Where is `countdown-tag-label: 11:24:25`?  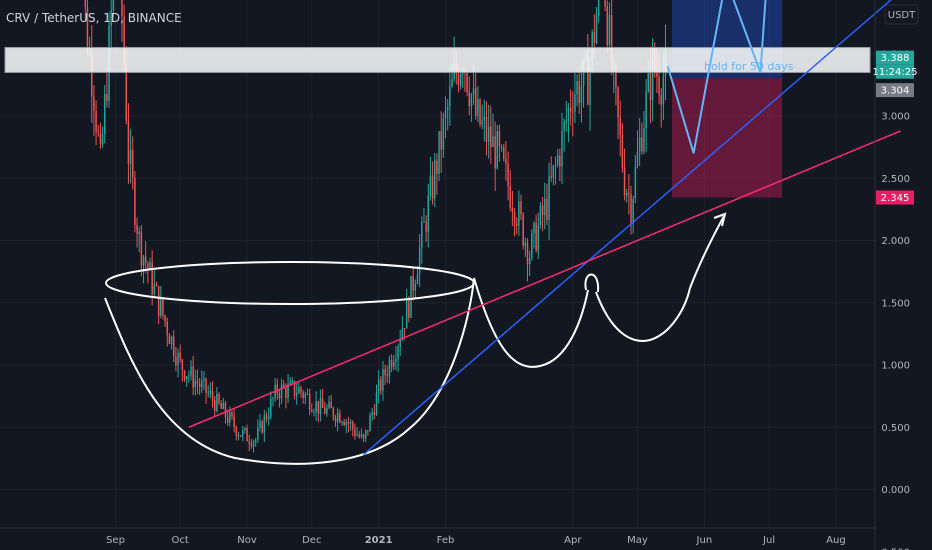 countdown-tag-label: 11:24:25 is located at coordinates (895, 72).